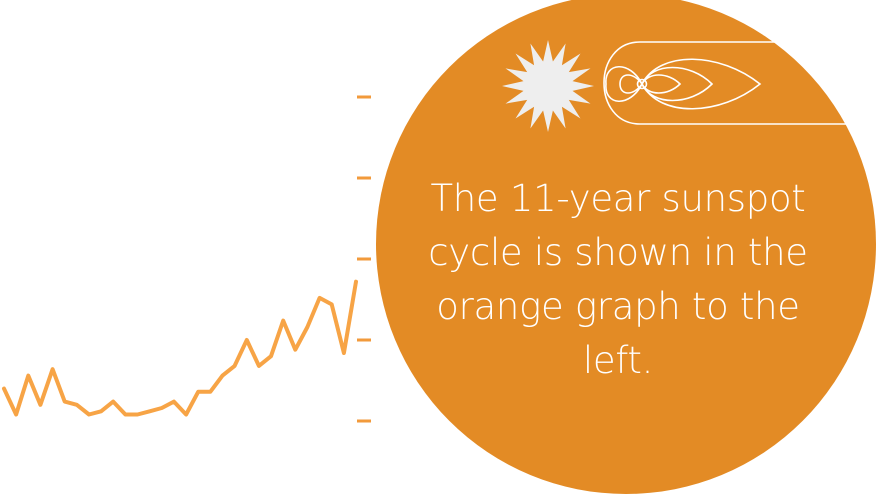 This screenshot has height=497, width=876. What do you see at coordinates (364, 259) in the screenshot?
I see `y-axis-ticks` at bounding box center [364, 259].